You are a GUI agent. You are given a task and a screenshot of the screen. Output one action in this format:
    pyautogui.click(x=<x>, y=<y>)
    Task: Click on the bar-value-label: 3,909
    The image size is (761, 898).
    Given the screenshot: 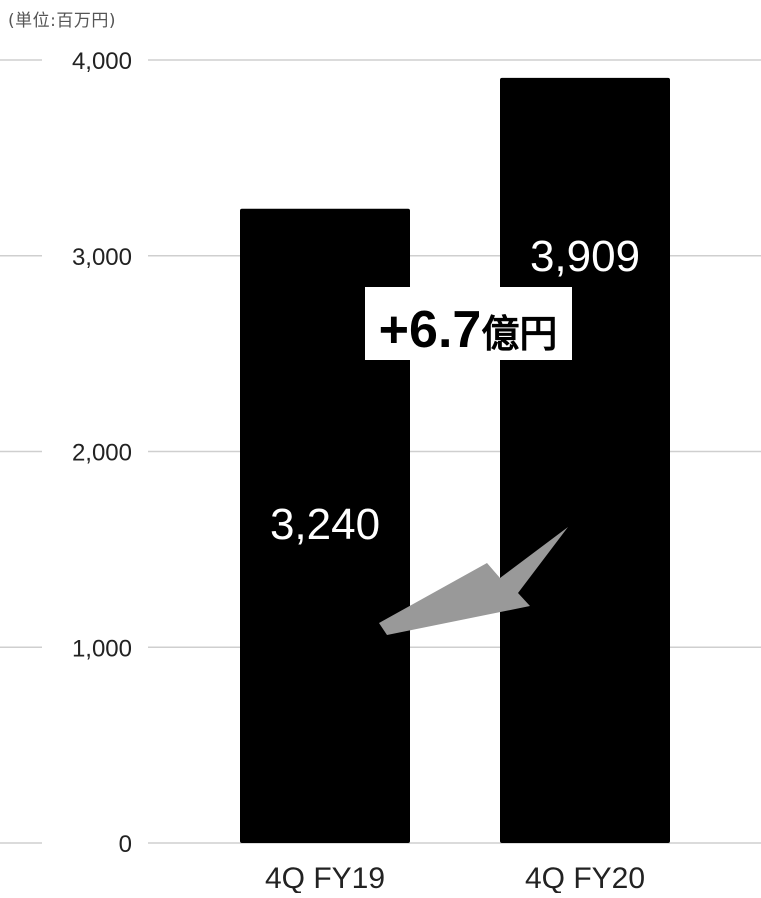 What is the action you would take?
    pyautogui.click(x=585, y=256)
    